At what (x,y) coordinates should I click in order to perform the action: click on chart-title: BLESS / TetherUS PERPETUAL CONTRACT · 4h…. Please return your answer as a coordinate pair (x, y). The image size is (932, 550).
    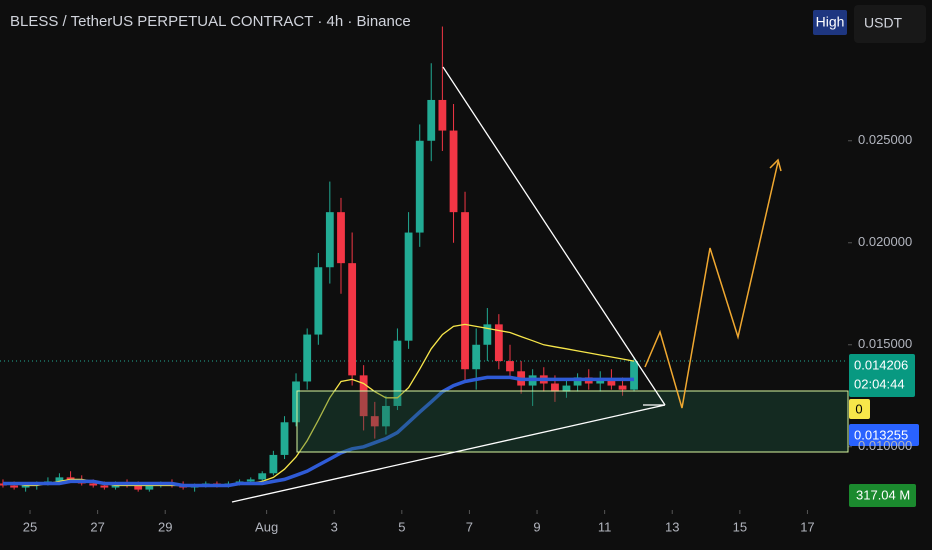
    Looking at the image, I should click on (210, 21).